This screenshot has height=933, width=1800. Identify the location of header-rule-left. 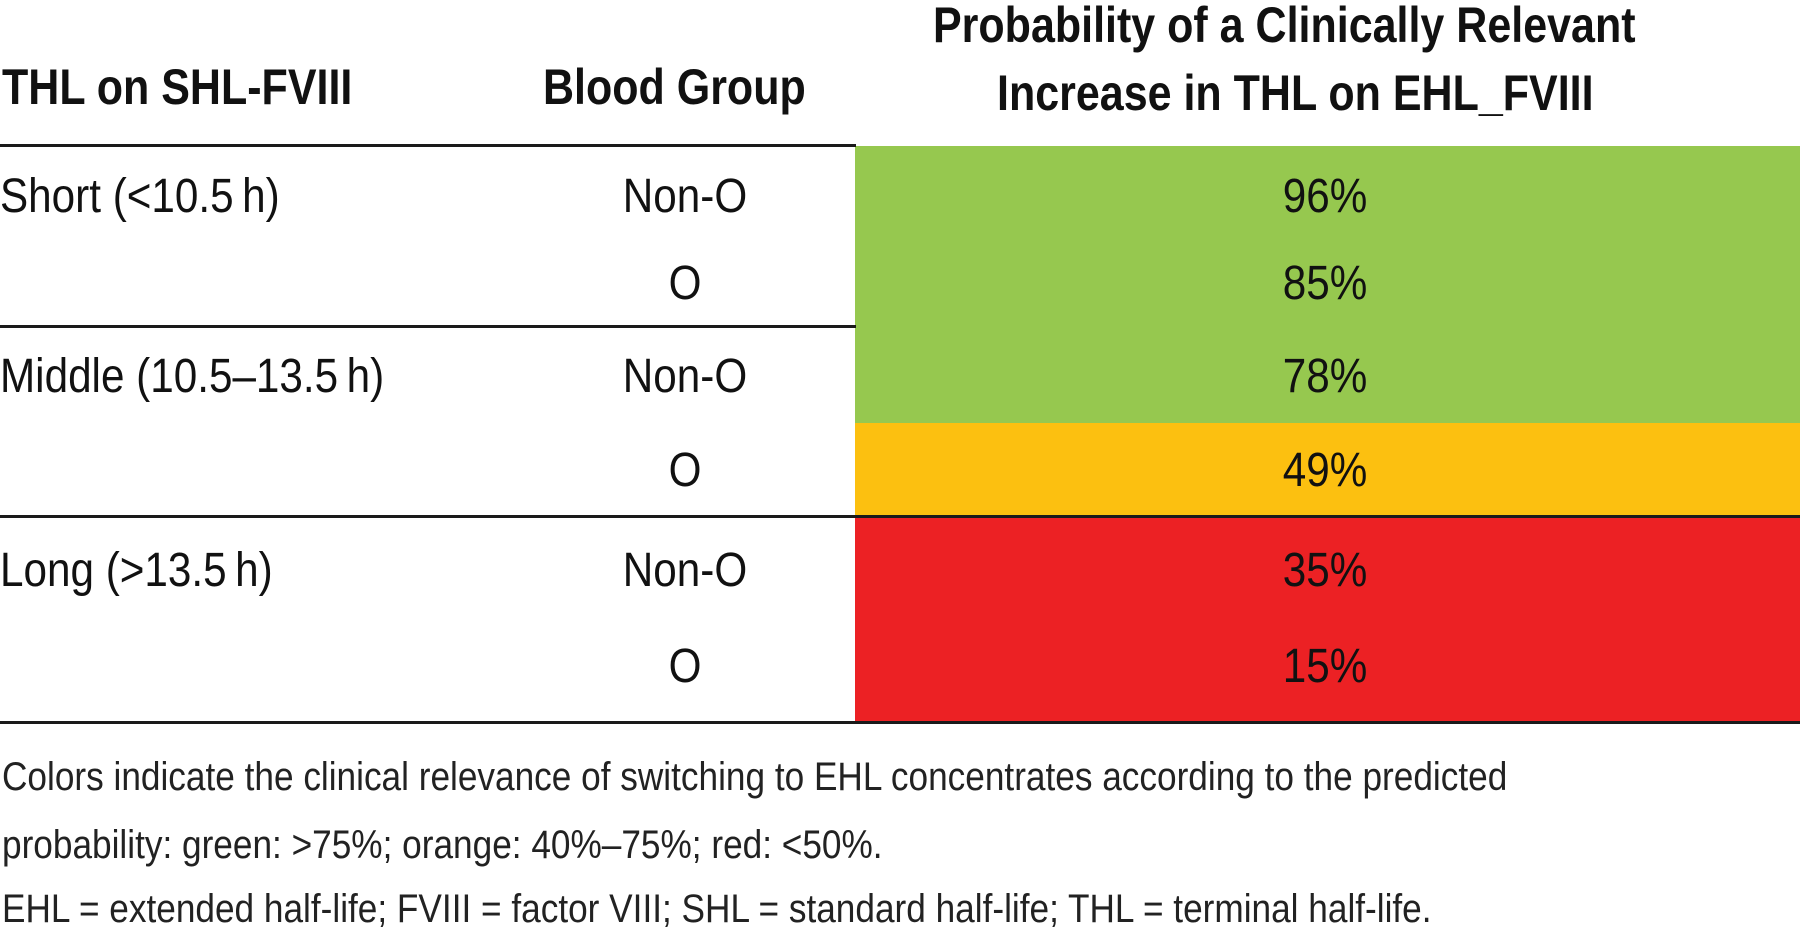
(428, 145).